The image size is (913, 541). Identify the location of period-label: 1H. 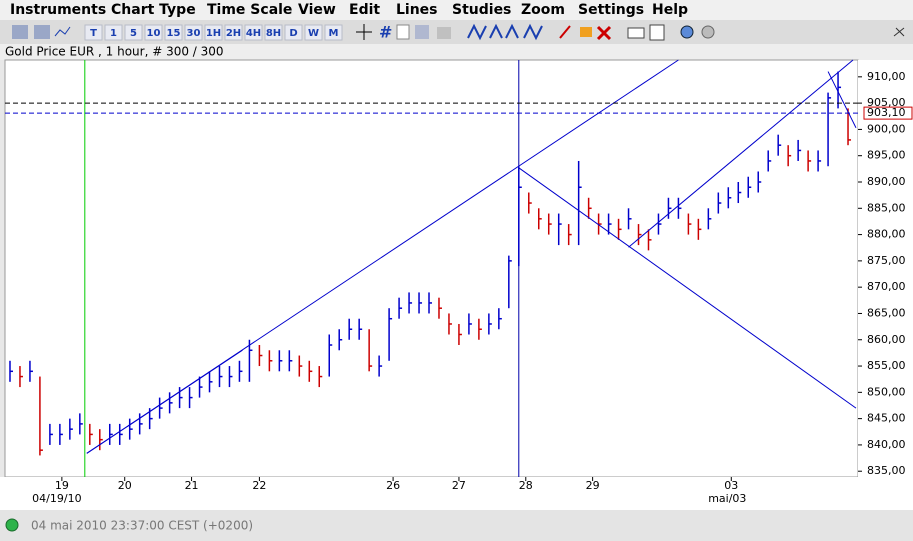
(213, 33).